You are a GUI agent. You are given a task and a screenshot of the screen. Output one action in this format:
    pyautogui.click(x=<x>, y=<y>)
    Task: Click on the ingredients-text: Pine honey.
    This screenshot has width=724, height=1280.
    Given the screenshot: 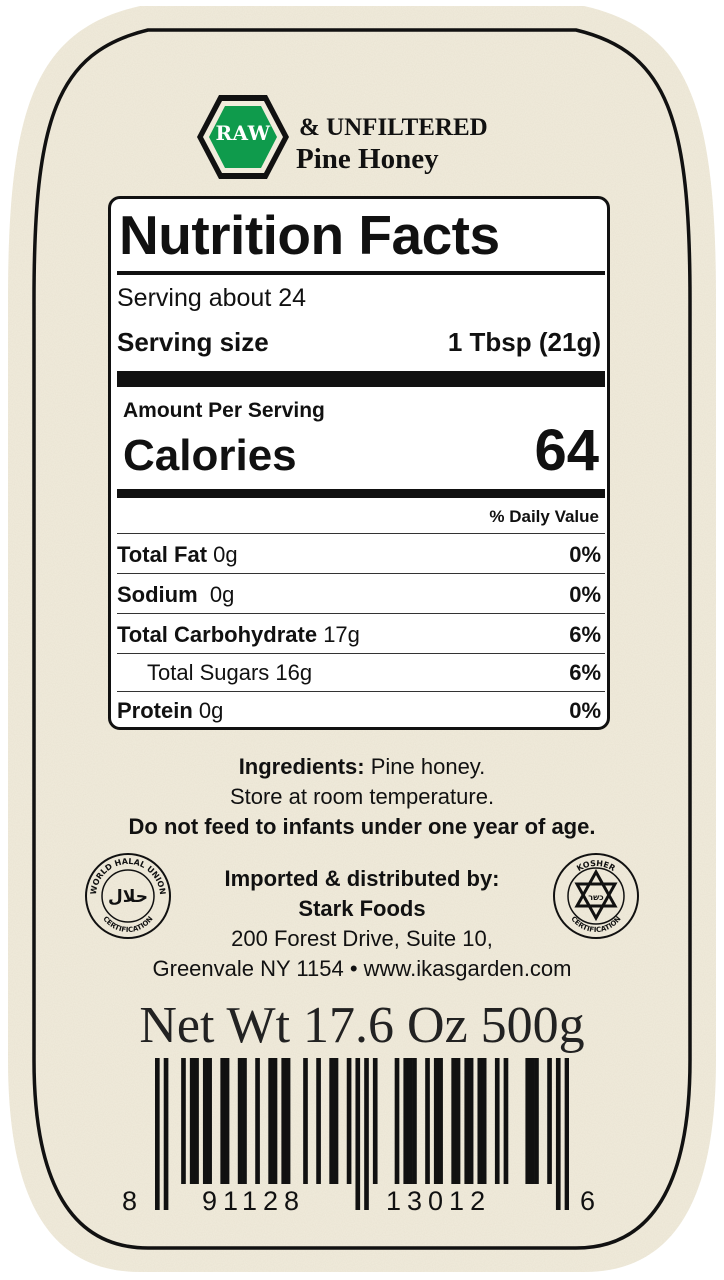 What is the action you would take?
    pyautogui.click(x=428, y=766)
    